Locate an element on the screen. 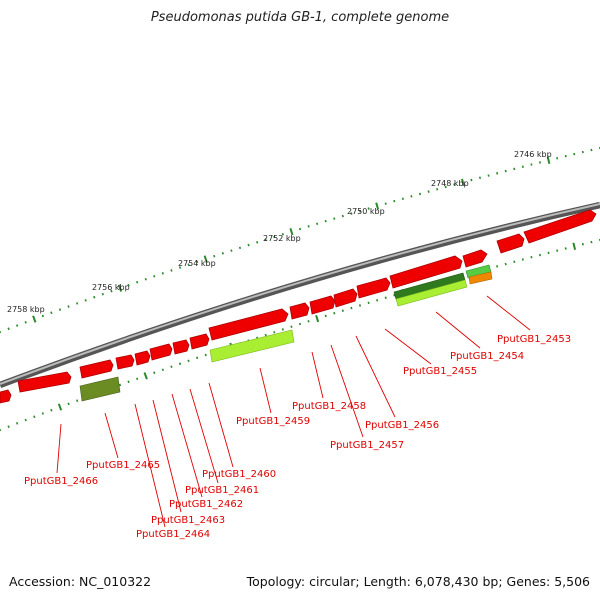 The image size is (600, 600). map-title: Pseudomonas putida GB-1, complete genome is located at coordinates (300, 17).